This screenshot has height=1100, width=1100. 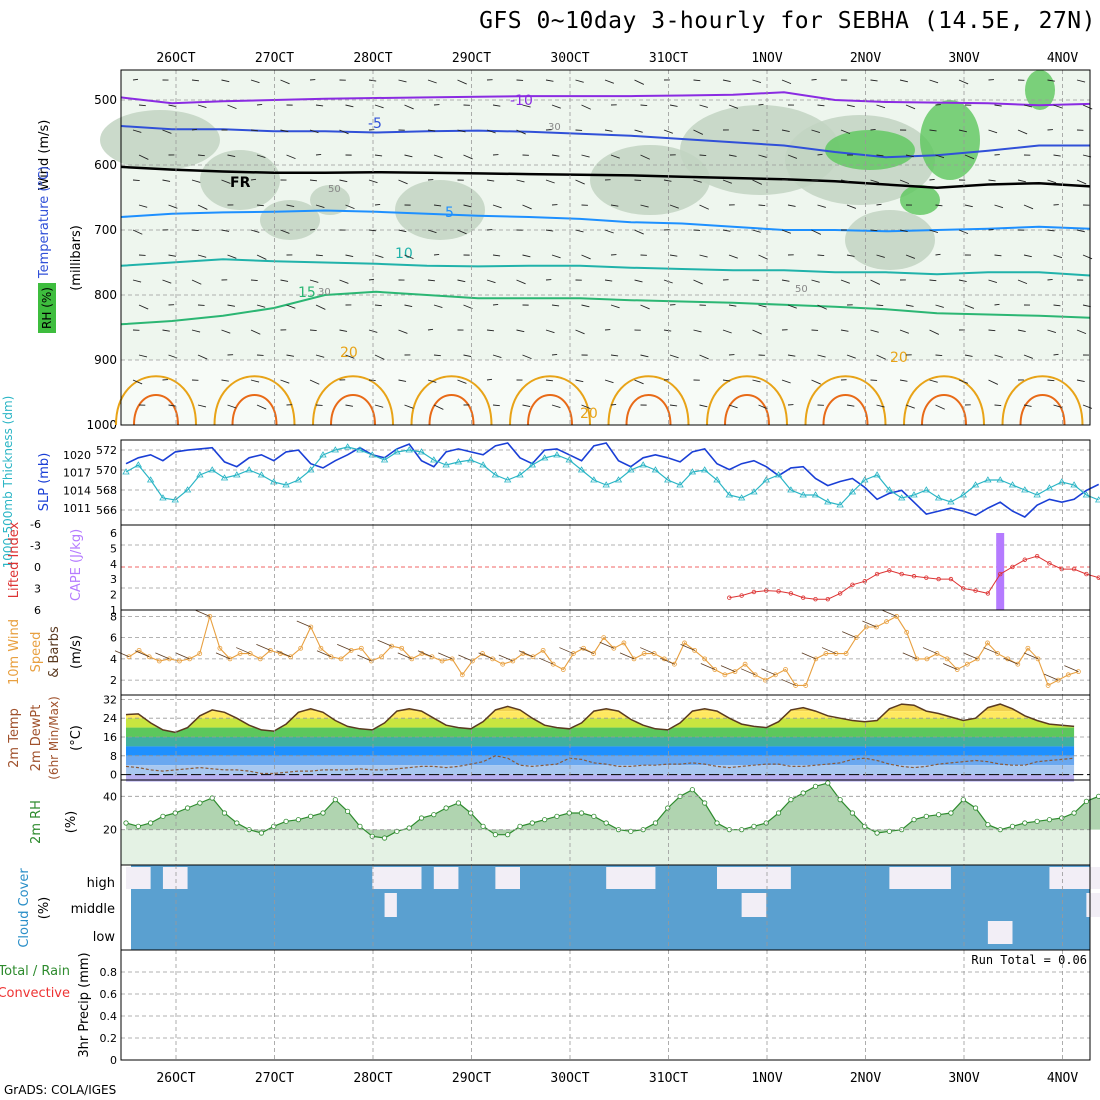 What do you see at coordinates (36, 652) in the screenshot?
I see `y-axis-label: Speed` at bounding box center [36, 652].